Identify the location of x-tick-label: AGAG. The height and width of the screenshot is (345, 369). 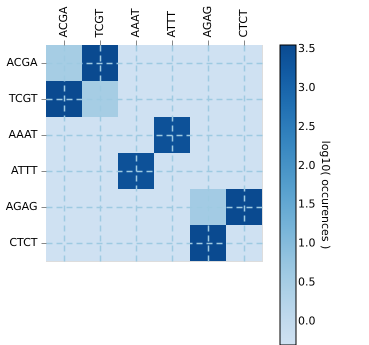
(207, 22).